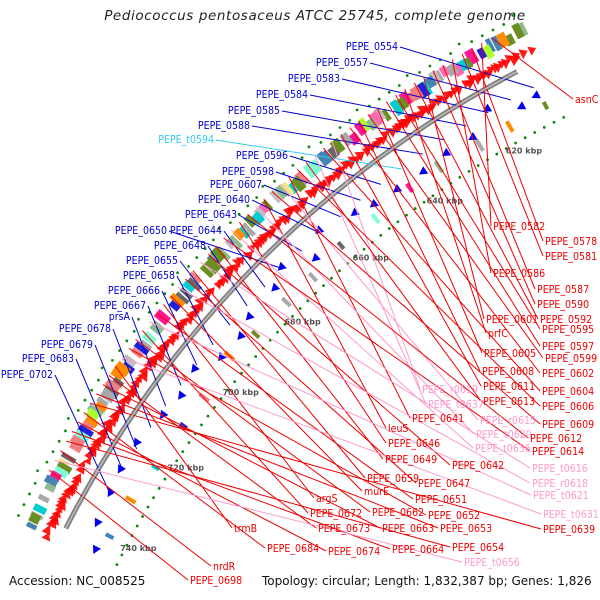 The image size is (600, 600). What do you see at coordinates (563, 305) in the screenshot?
I see `reverse-feature-label: PEPE_0590` at bounding box center [563, 305].